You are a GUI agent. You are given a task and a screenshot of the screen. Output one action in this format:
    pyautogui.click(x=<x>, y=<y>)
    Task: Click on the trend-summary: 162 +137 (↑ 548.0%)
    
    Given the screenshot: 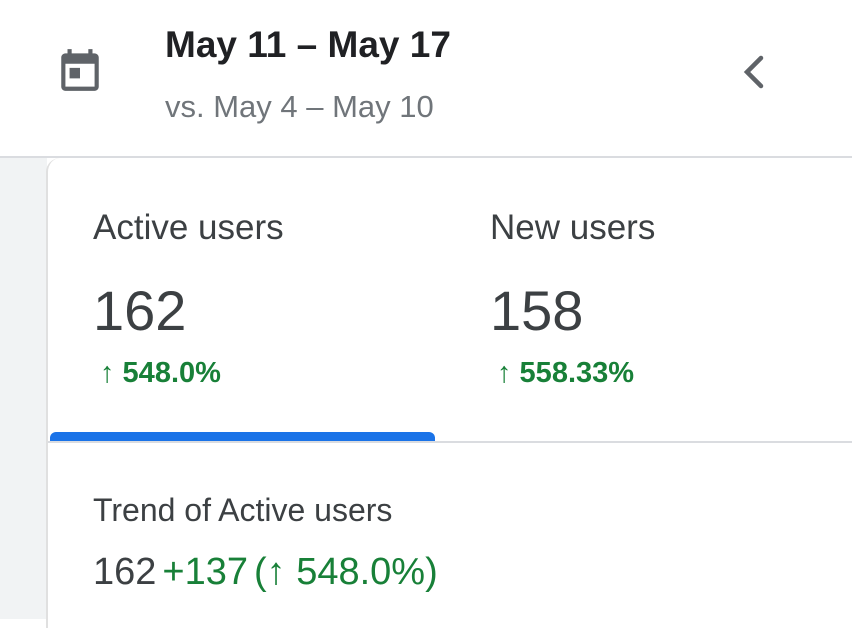 What is the action you would take?
    pyautogui.click(x=268, y=572)
    